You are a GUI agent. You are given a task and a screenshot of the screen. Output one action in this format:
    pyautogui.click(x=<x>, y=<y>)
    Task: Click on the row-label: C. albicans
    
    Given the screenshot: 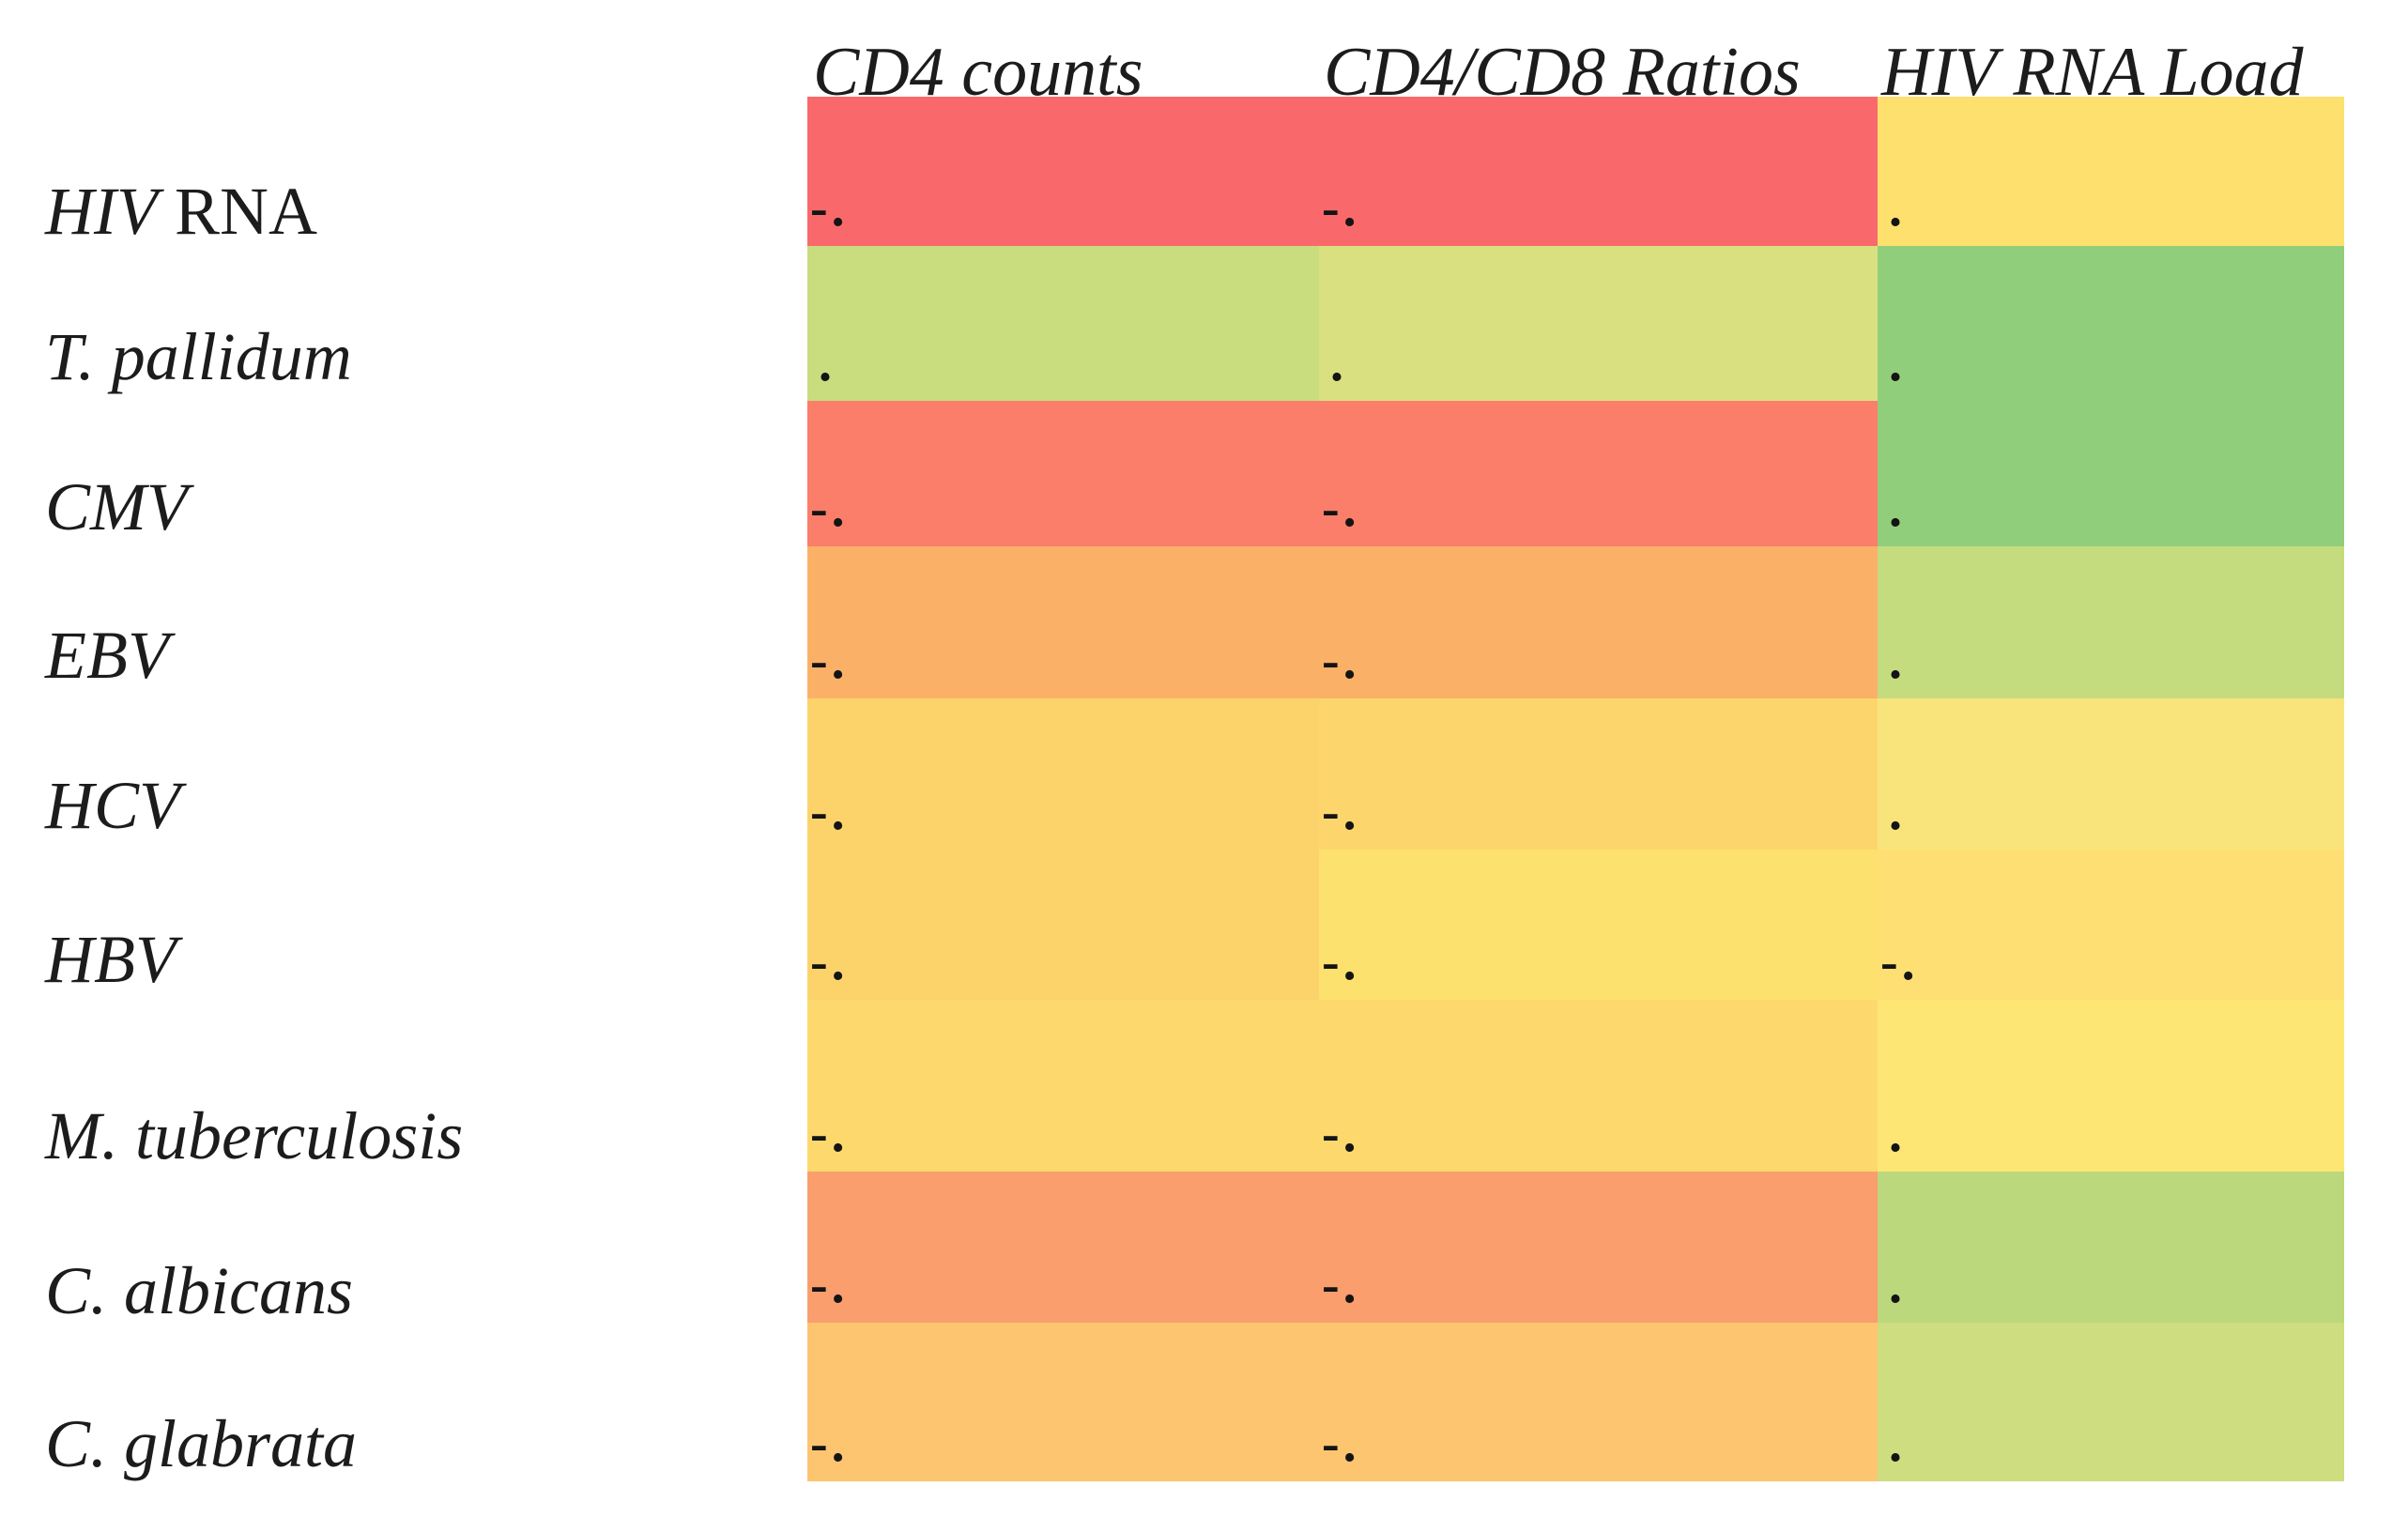 What is the action you would take?
    pyautogui.click(x=199, y=1291)
    